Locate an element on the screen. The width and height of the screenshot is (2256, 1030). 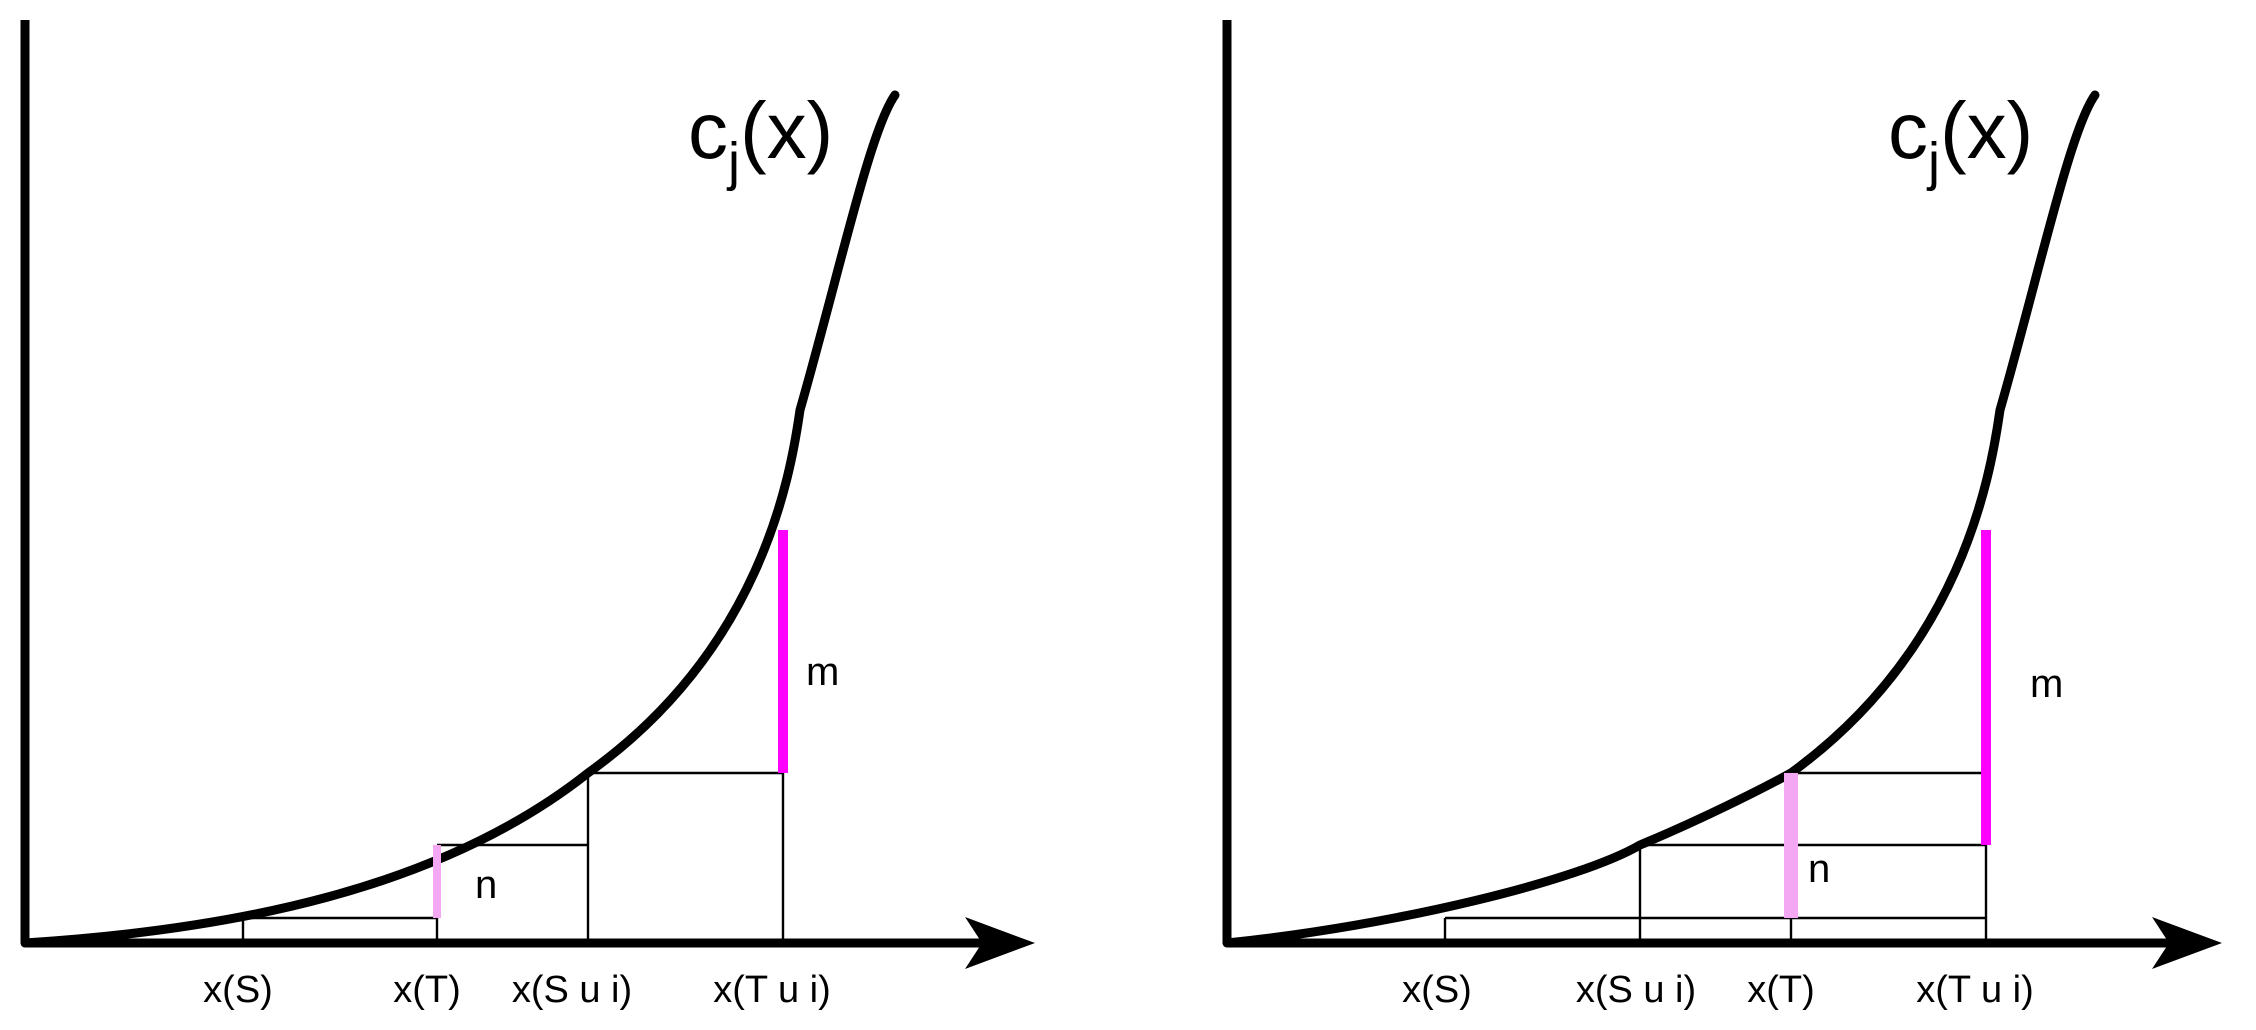
left-function-argument: (x) is located at coordinates (786, 130).